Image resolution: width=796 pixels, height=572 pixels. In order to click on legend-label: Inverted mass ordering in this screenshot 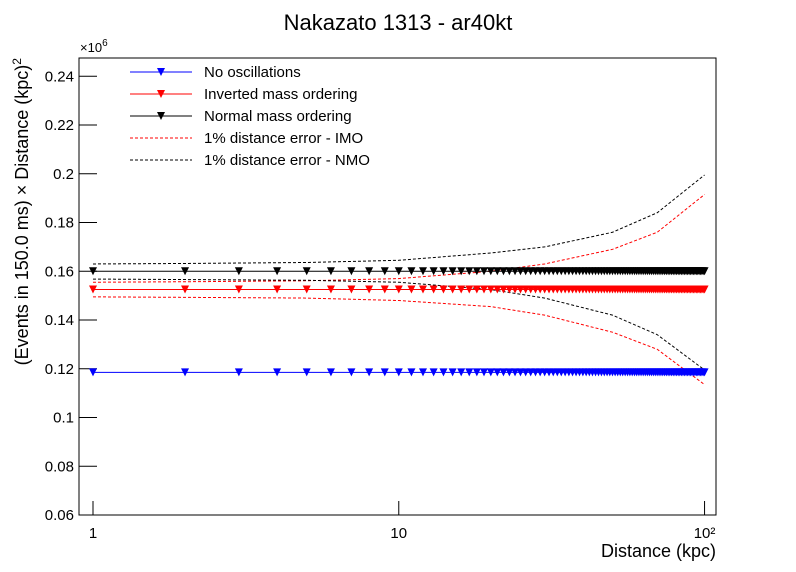, I will do `click(280, 94)`.